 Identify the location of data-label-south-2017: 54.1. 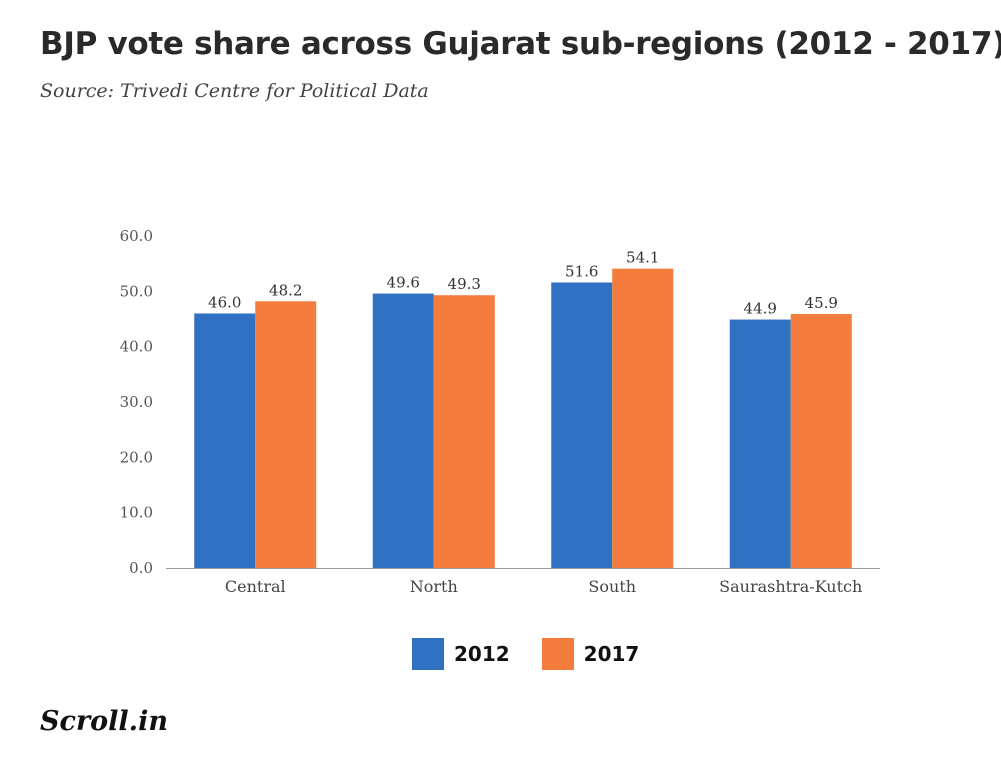
(642, 258).